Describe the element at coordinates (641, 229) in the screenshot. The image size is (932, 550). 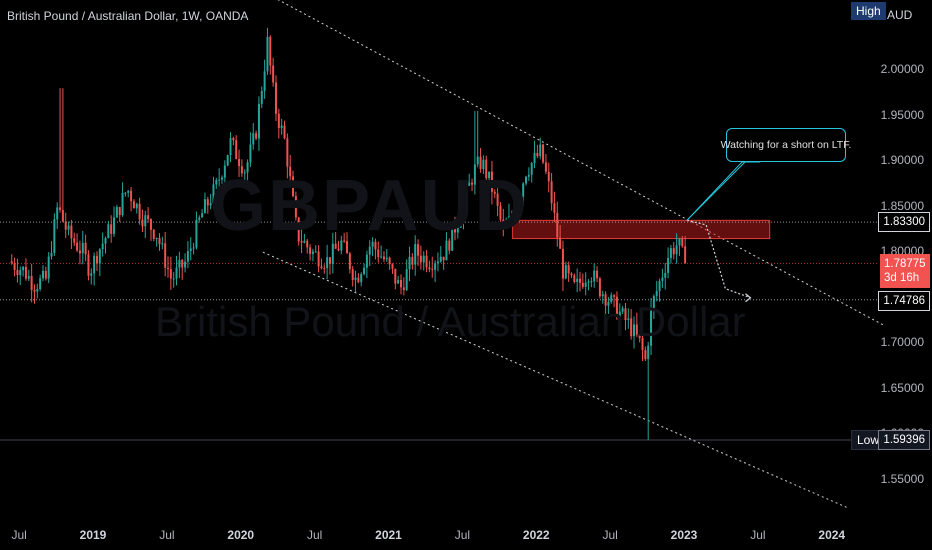
I see `supply-zone-rect` at that location.